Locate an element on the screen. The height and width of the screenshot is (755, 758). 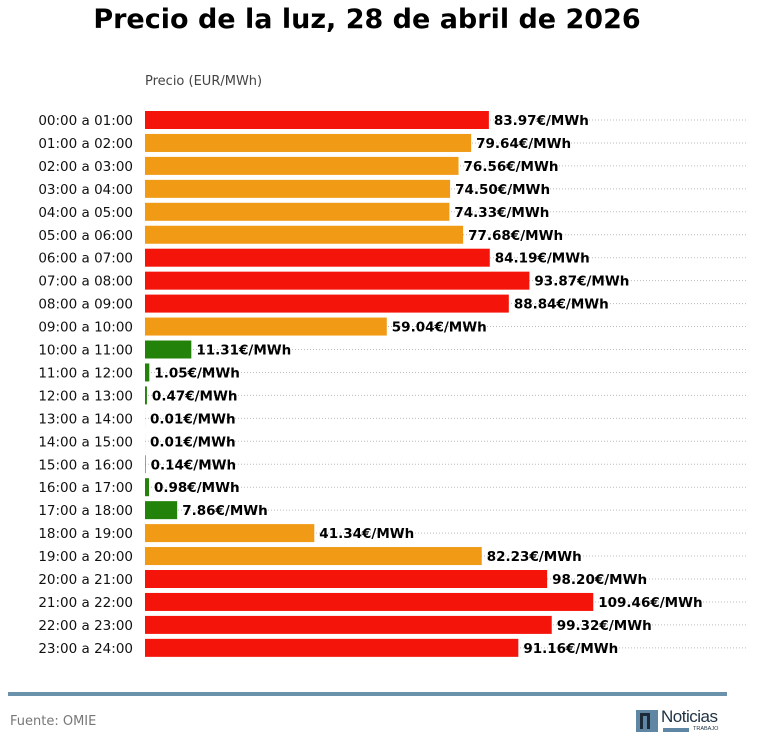
data-label: 0.47€/MWh is located at coordinates (195, 396).